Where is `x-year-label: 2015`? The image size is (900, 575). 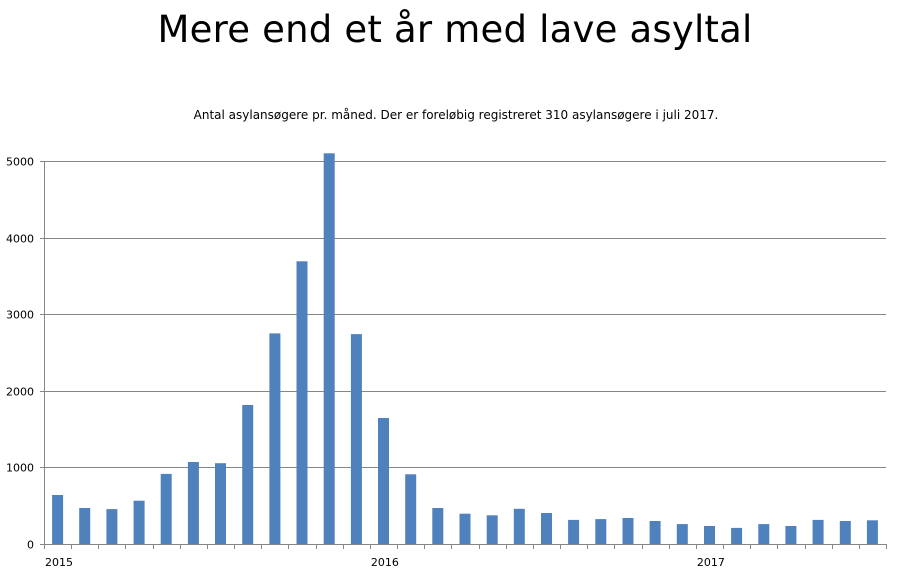
x-year-label: 2015 is located at coordinates (59, 562).